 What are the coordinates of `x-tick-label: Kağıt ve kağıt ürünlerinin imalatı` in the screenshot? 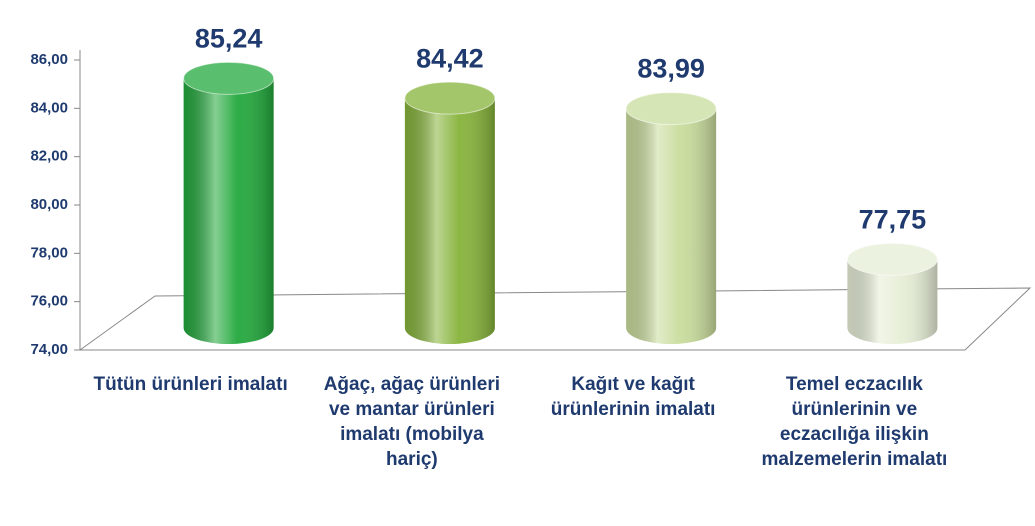 It's located at (633, 397).